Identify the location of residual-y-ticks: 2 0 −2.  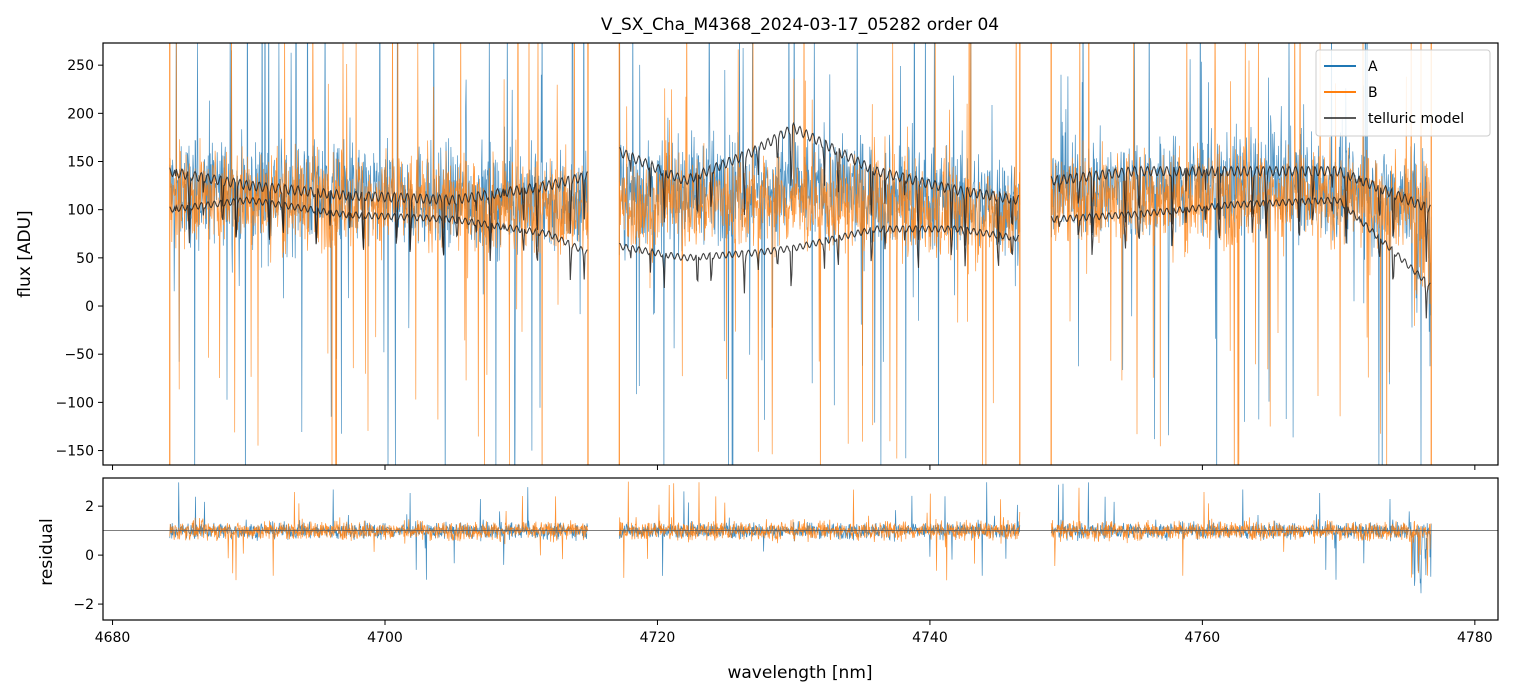
(88, 556).